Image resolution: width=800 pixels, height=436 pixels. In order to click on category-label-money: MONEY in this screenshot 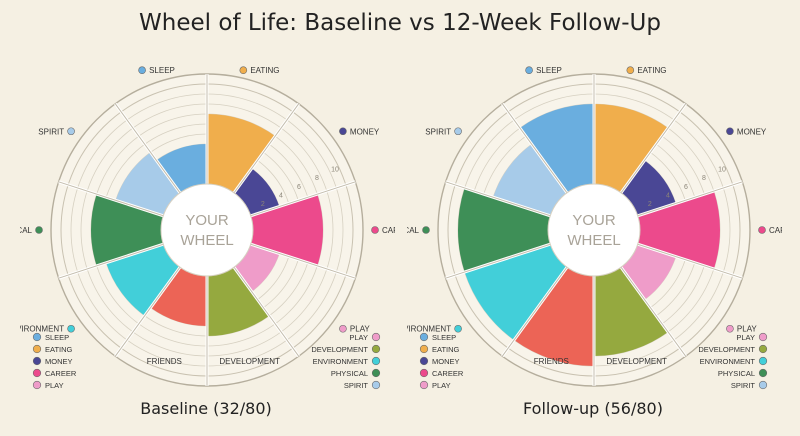, I will do `click(359, 131)`.